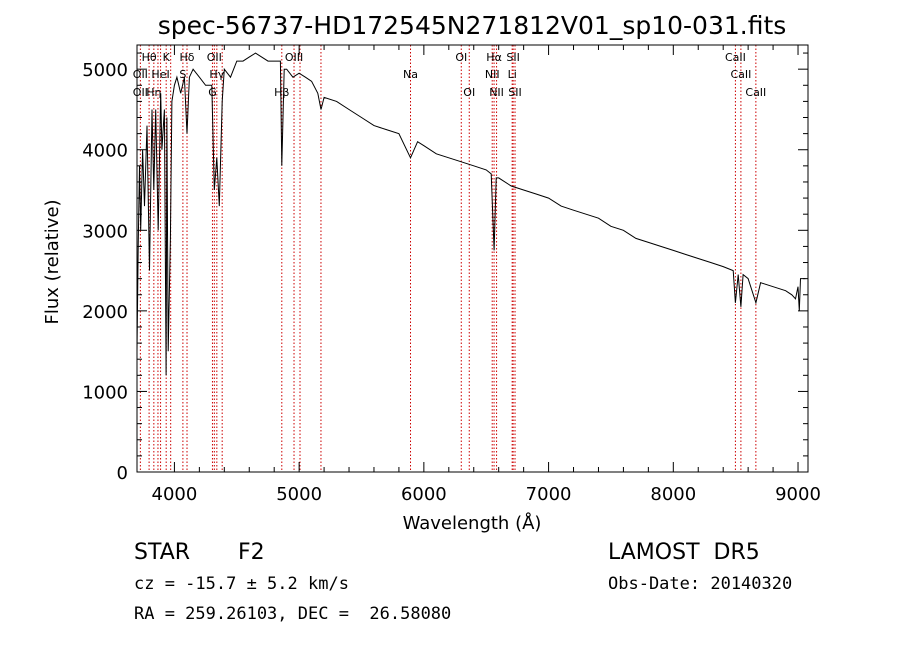 The width and height of the screenshot is (900, 649). I want to click on line-label: HeI, so click(160, 74).